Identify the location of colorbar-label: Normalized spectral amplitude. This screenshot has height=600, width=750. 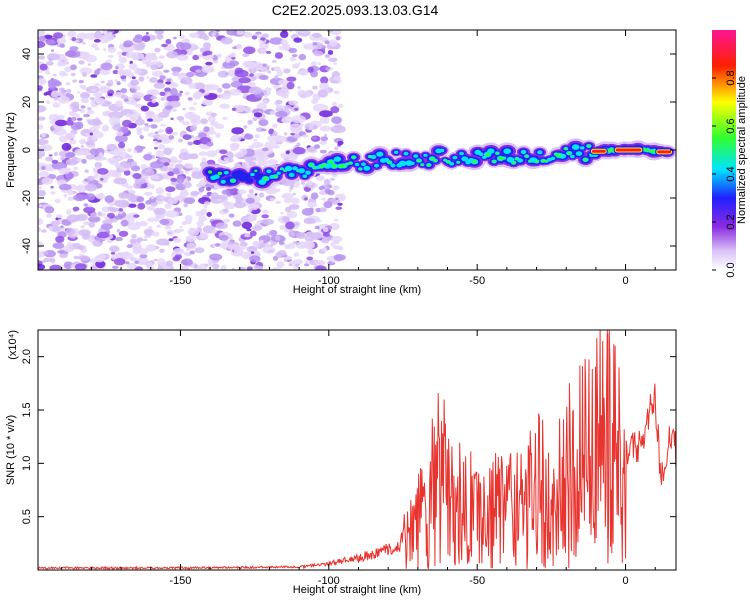
(742, 150).